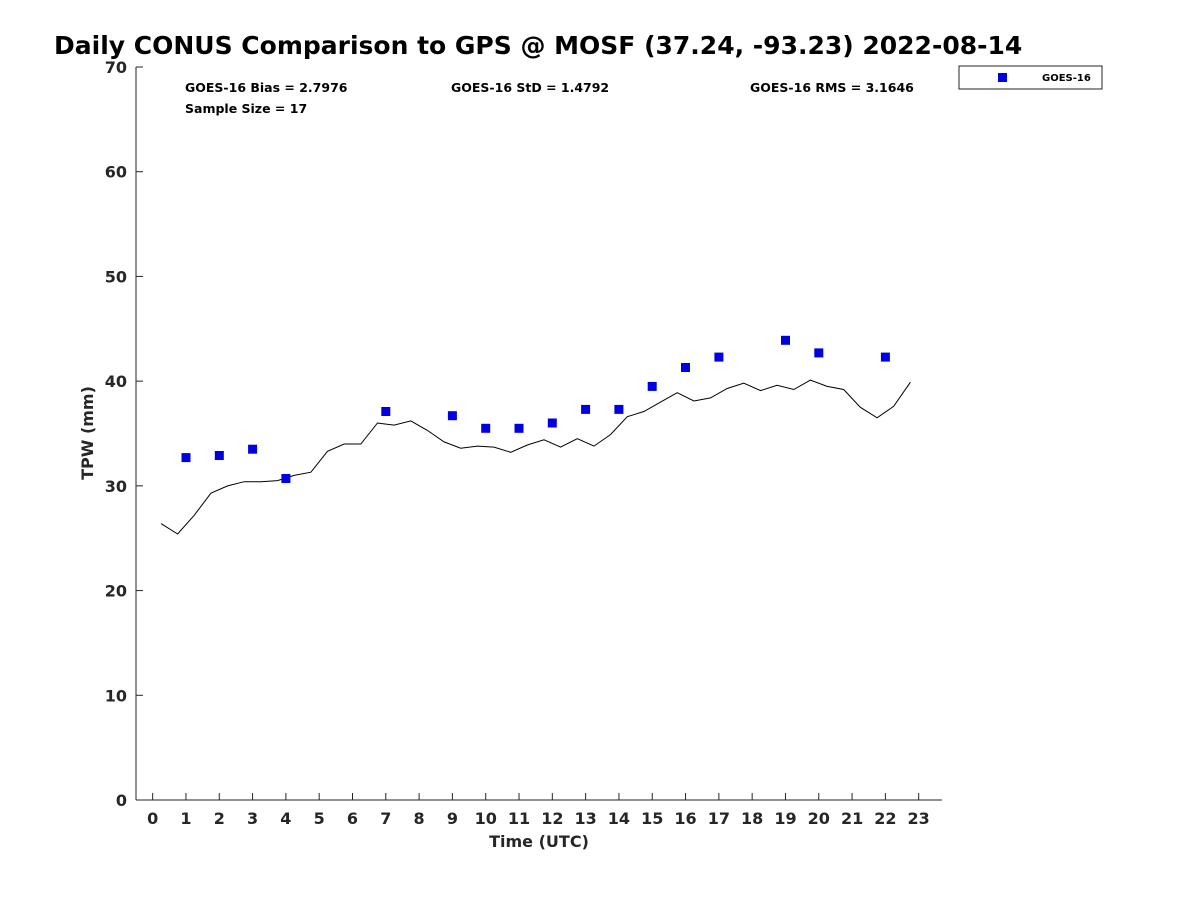  Describe the element at coordinates (719, 818) in the screenshot. I see `x-tick-label: 17` at that location.